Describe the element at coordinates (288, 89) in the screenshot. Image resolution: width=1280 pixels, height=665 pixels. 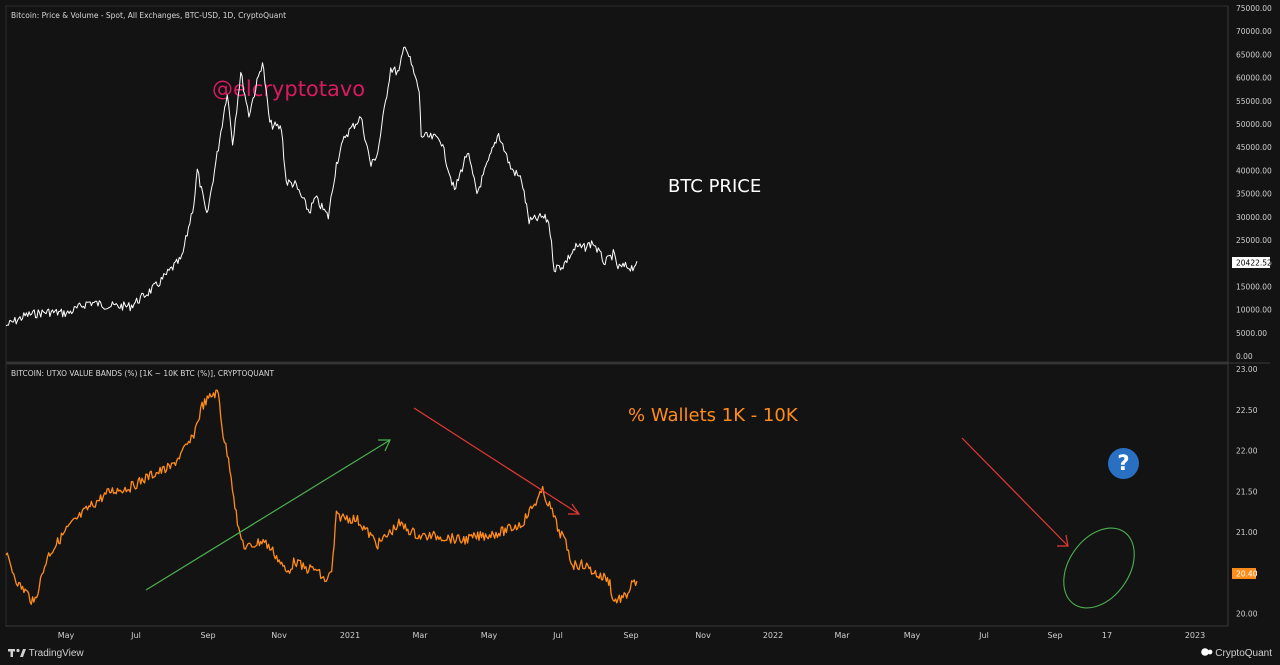
I see `watermark-handle: @elcryptotavo` at that location.